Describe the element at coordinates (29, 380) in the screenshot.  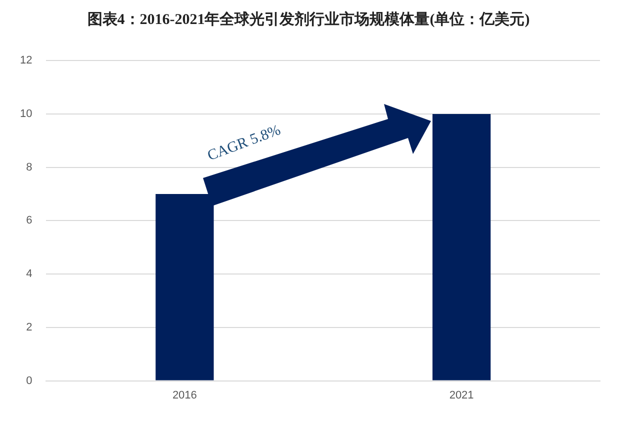
I see `y-tick-label: 0` at that location.